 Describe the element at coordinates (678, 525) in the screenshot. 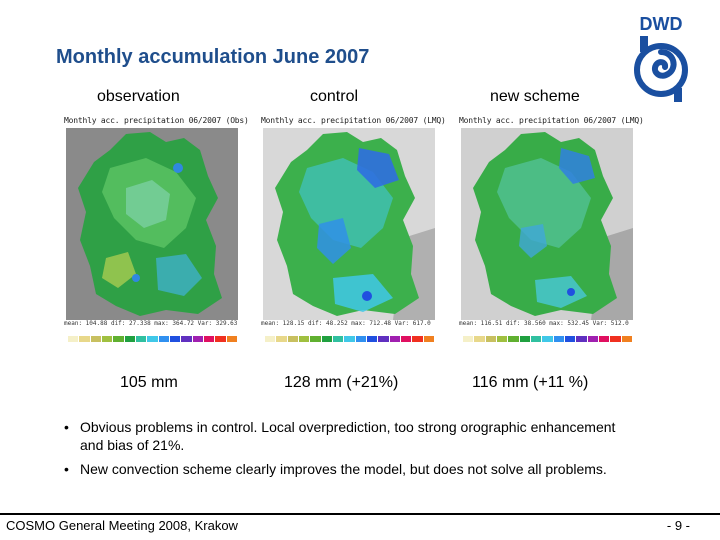

I see `page-number: - 9 -` at that location.